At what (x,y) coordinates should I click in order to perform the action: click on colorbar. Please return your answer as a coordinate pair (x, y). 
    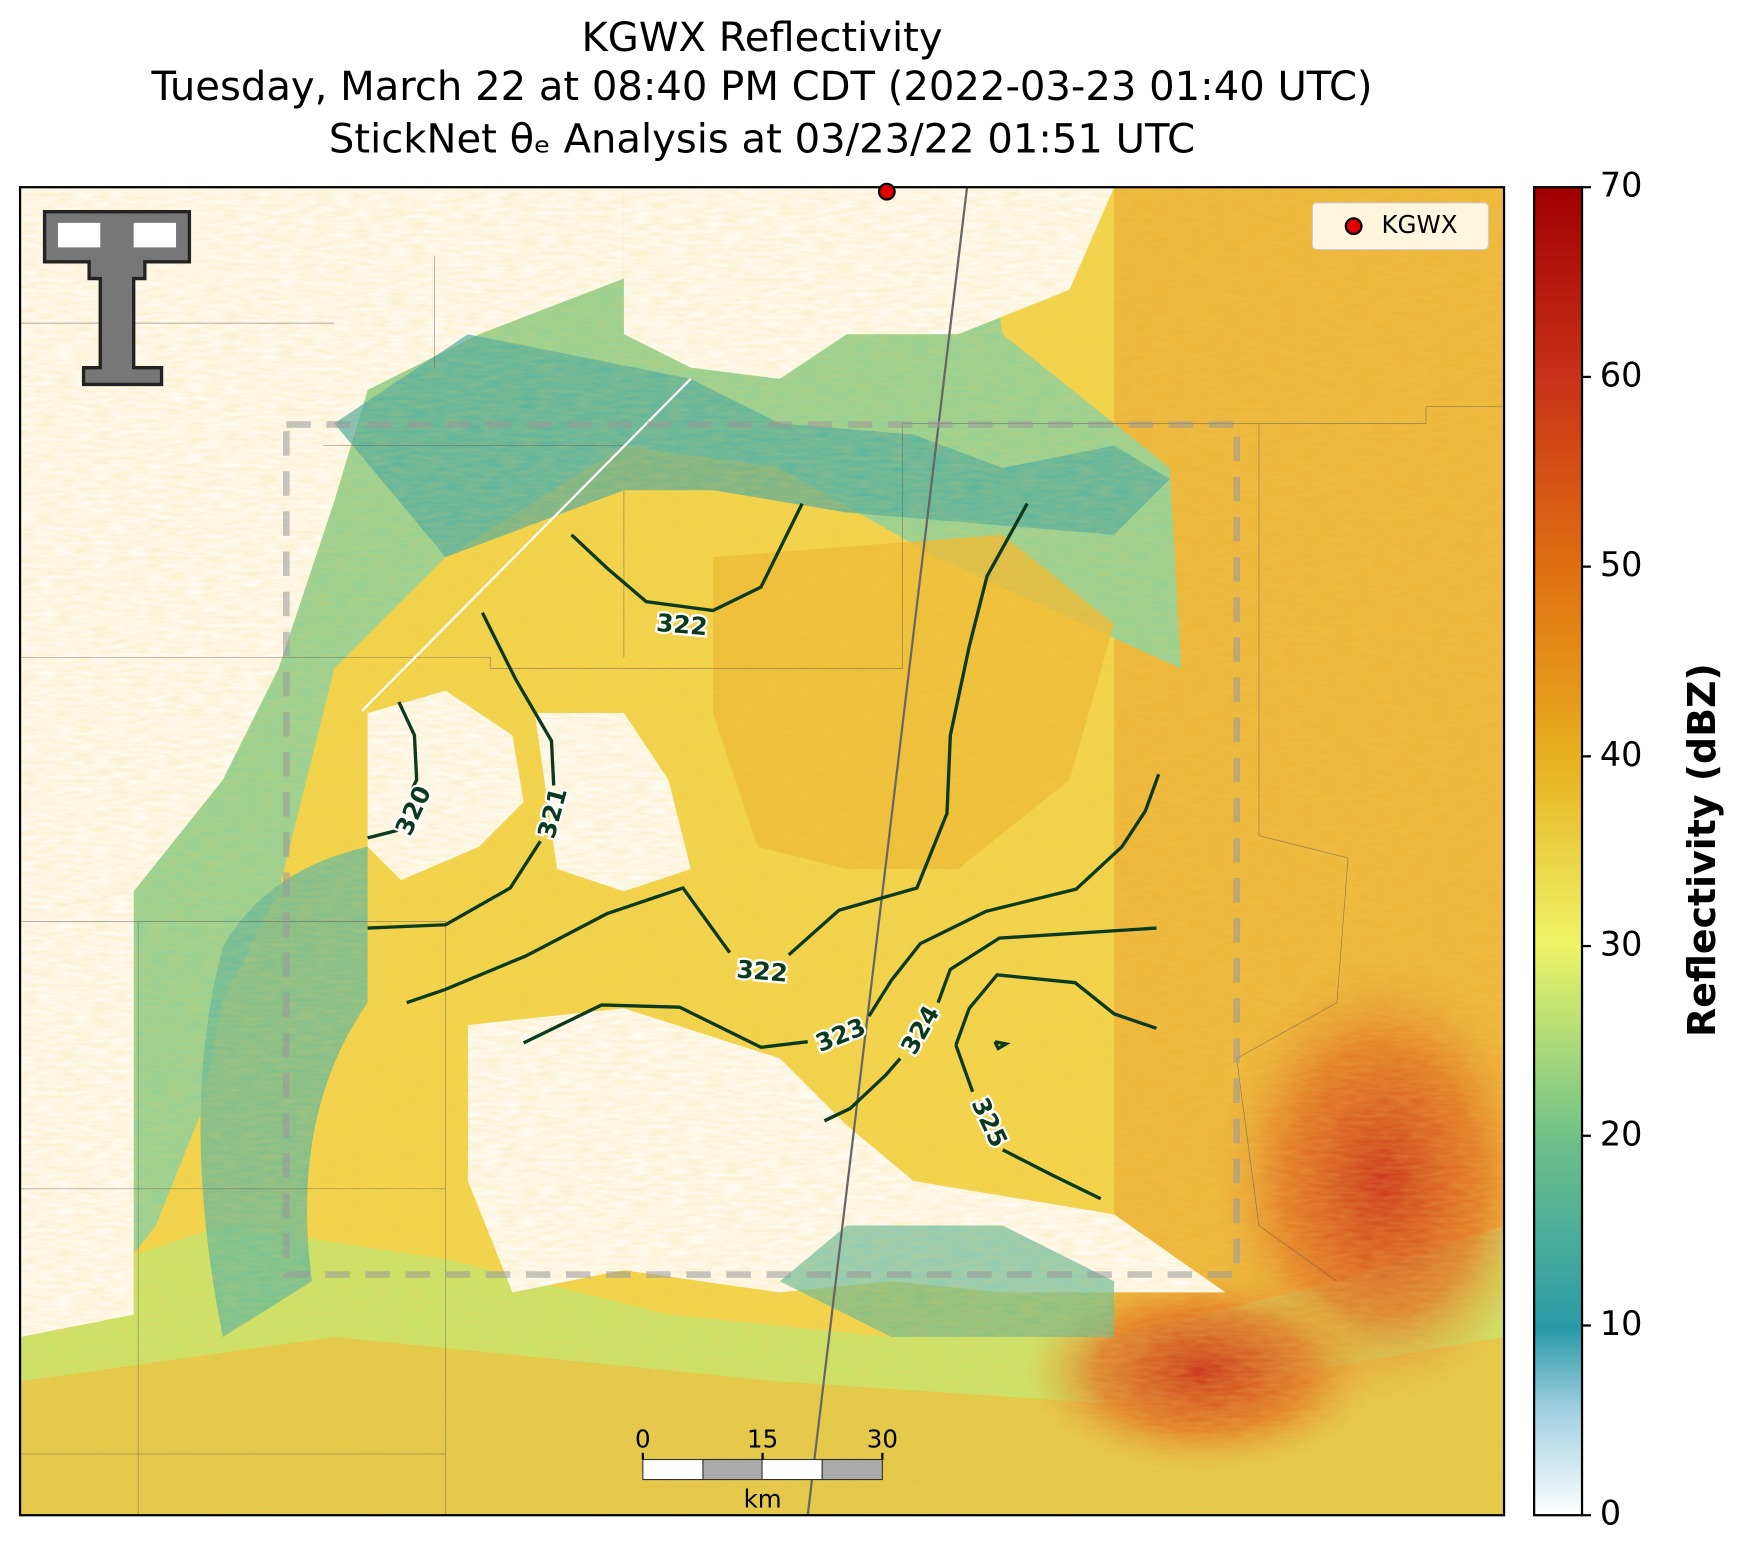
    Looking at the image, I should click on (1558, 851).